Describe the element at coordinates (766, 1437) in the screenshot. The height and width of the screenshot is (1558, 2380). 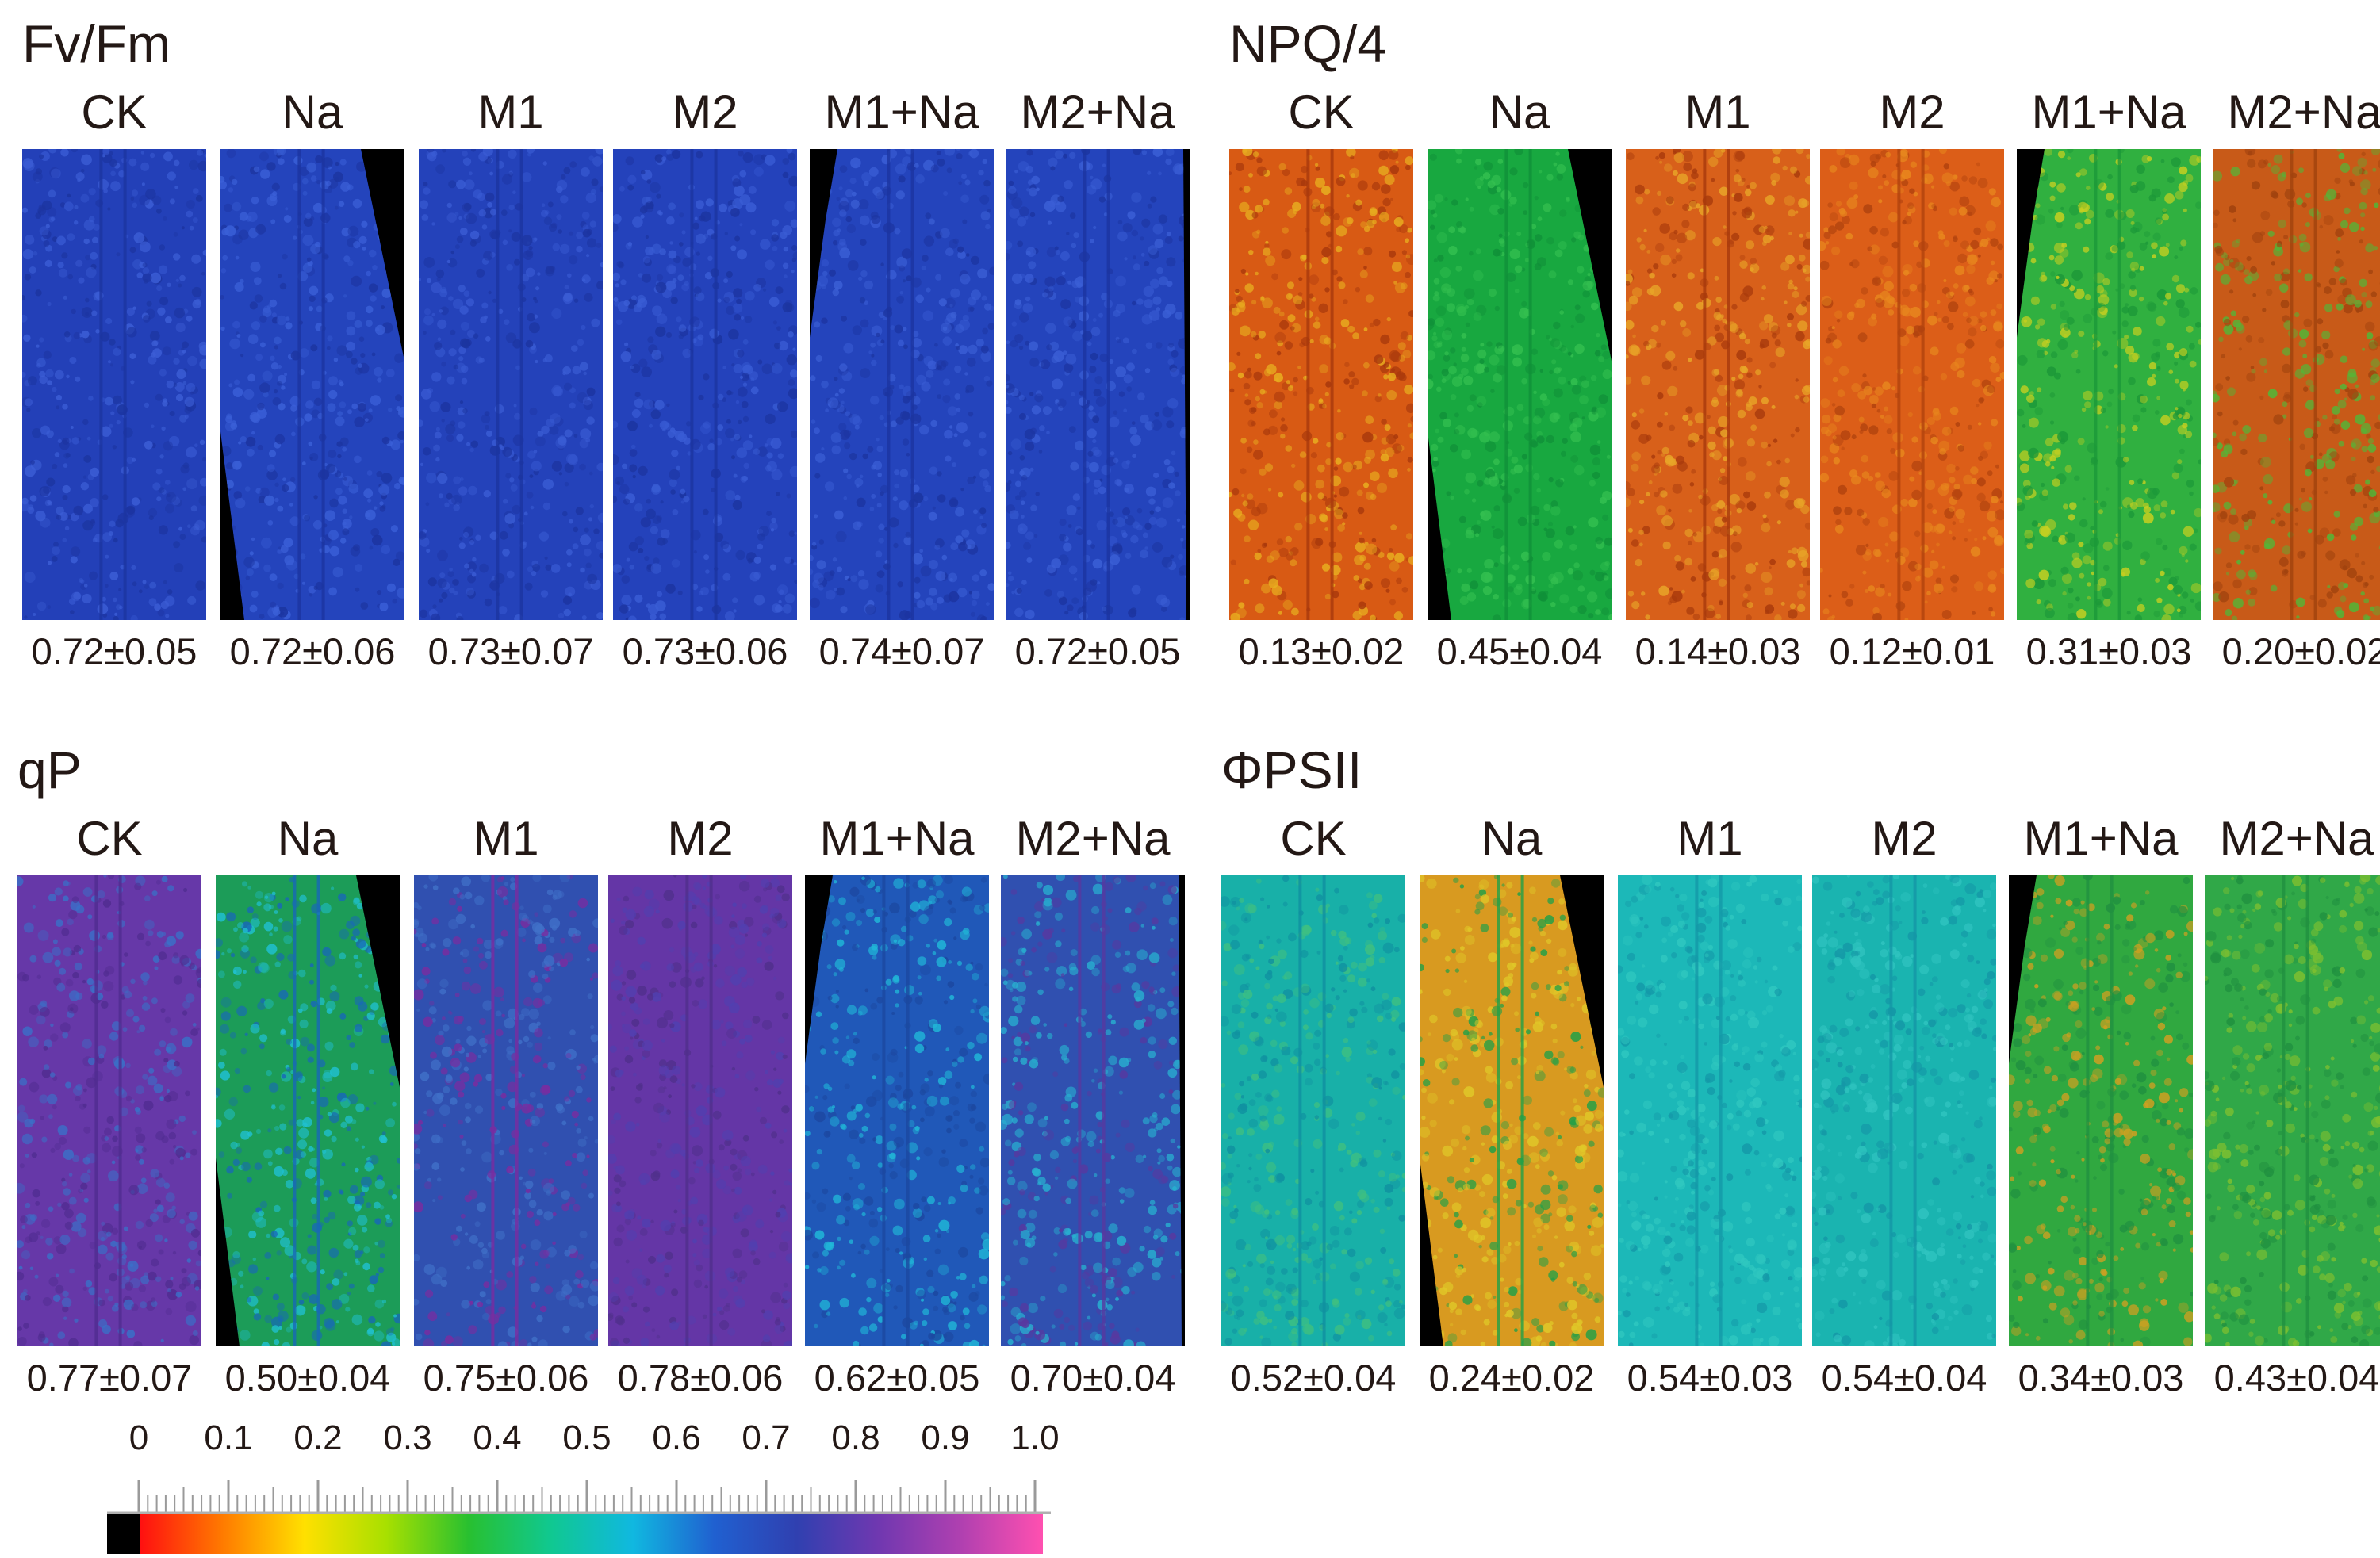
I see `scale-tick-label: 0.7` at that location.